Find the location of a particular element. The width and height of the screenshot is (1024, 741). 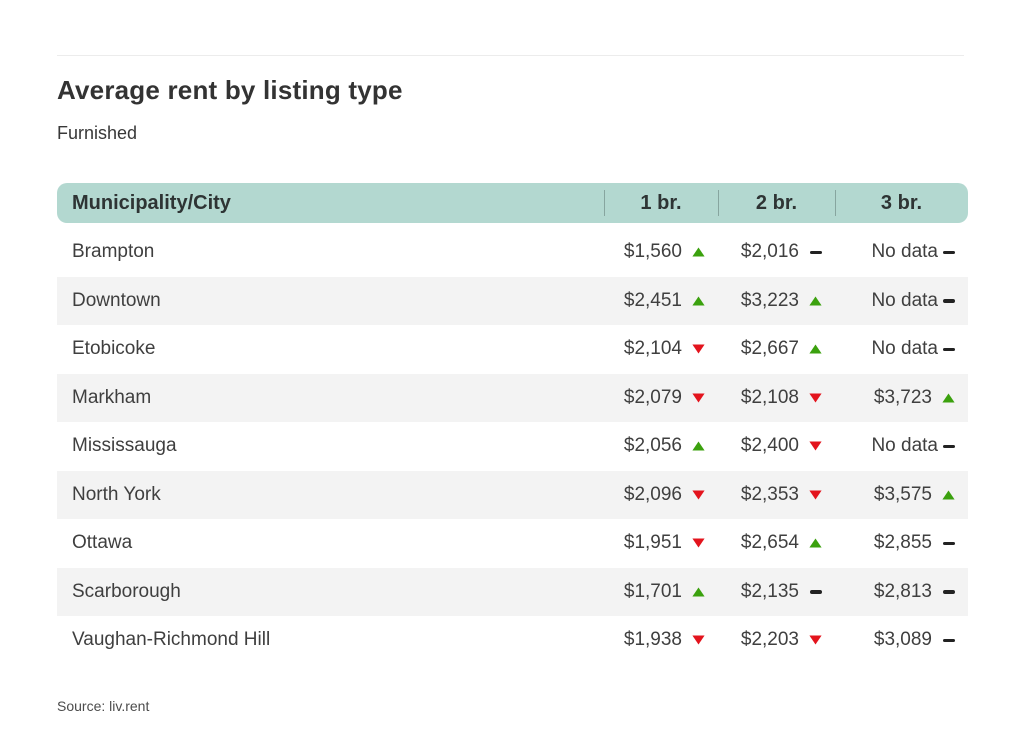

rent-value: $2,203 is located at coordinates (769, 640).